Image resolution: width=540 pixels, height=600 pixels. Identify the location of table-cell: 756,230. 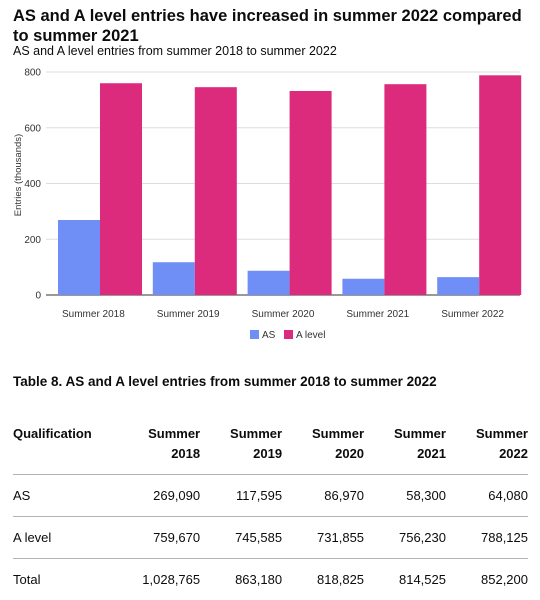
(405, 538).